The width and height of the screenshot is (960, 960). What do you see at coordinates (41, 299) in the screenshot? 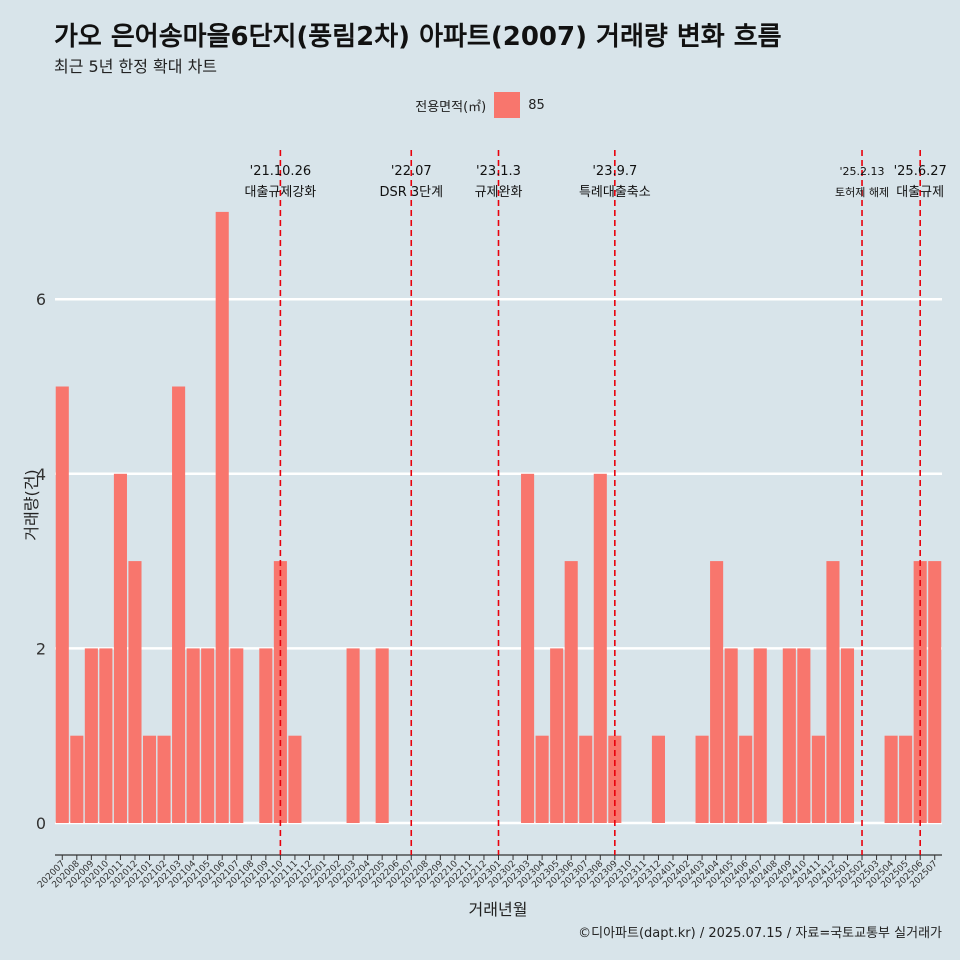
I see `y-tick-label: 6` at bounding box center [41, 299].